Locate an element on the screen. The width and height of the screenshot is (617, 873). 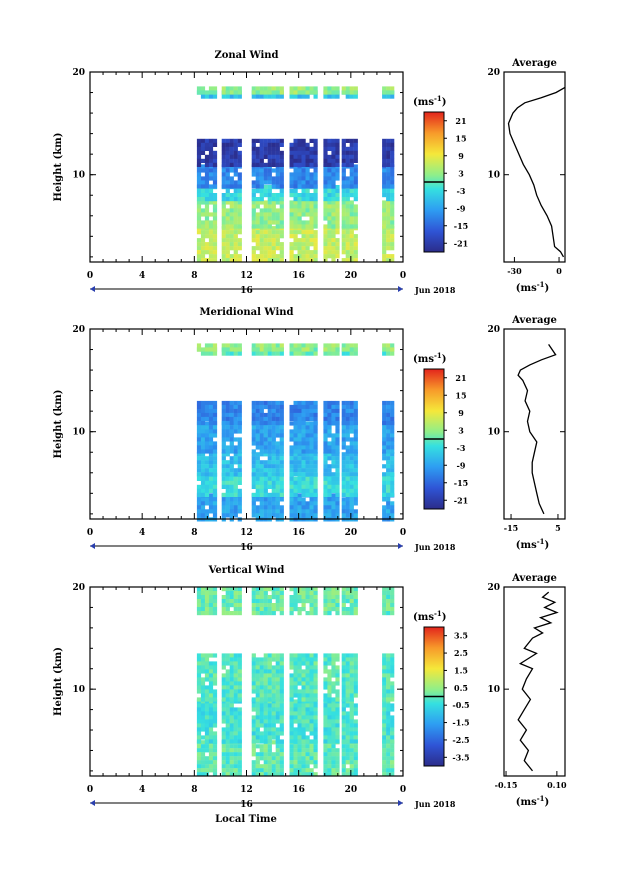
heatmap-cell-w0-b6 is located at coordinates (211, 345).